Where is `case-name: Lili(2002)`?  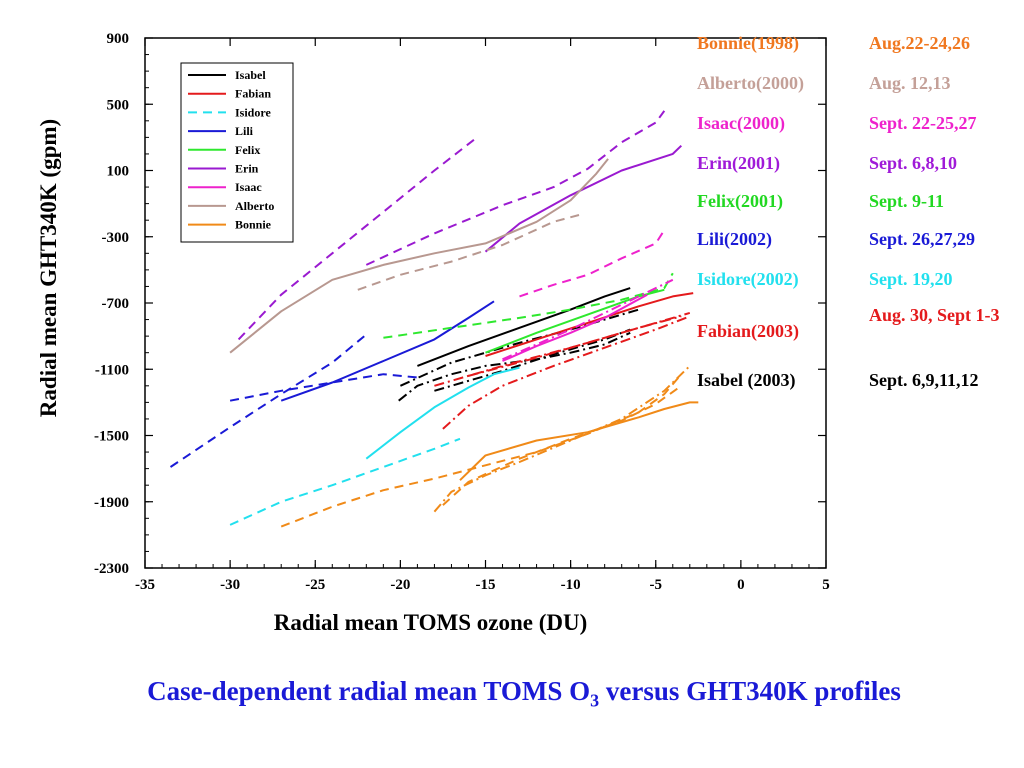
case-name: Lili(2002) is located at coordinates (734, 239).